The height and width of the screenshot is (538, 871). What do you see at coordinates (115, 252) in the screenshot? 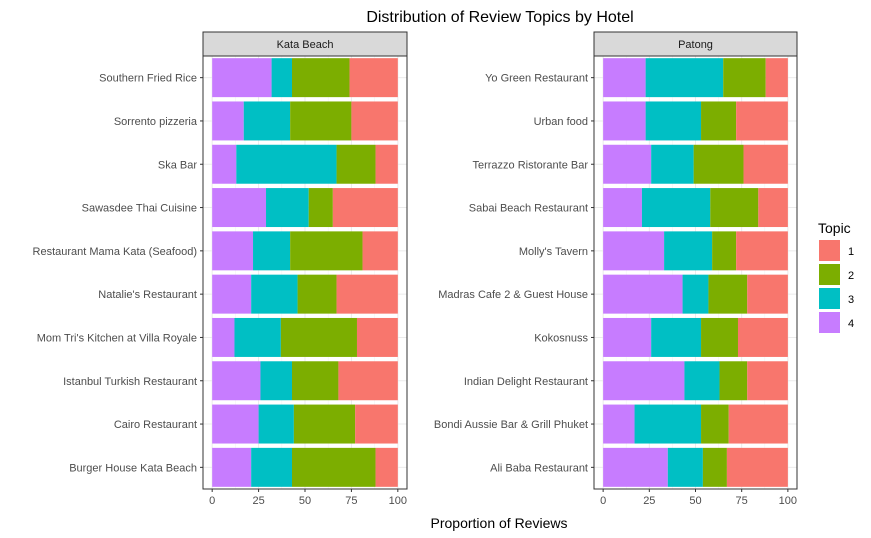
I see `category-label: Restaurant Mama Kata (Seafood)` at bounding box center [115, 252].